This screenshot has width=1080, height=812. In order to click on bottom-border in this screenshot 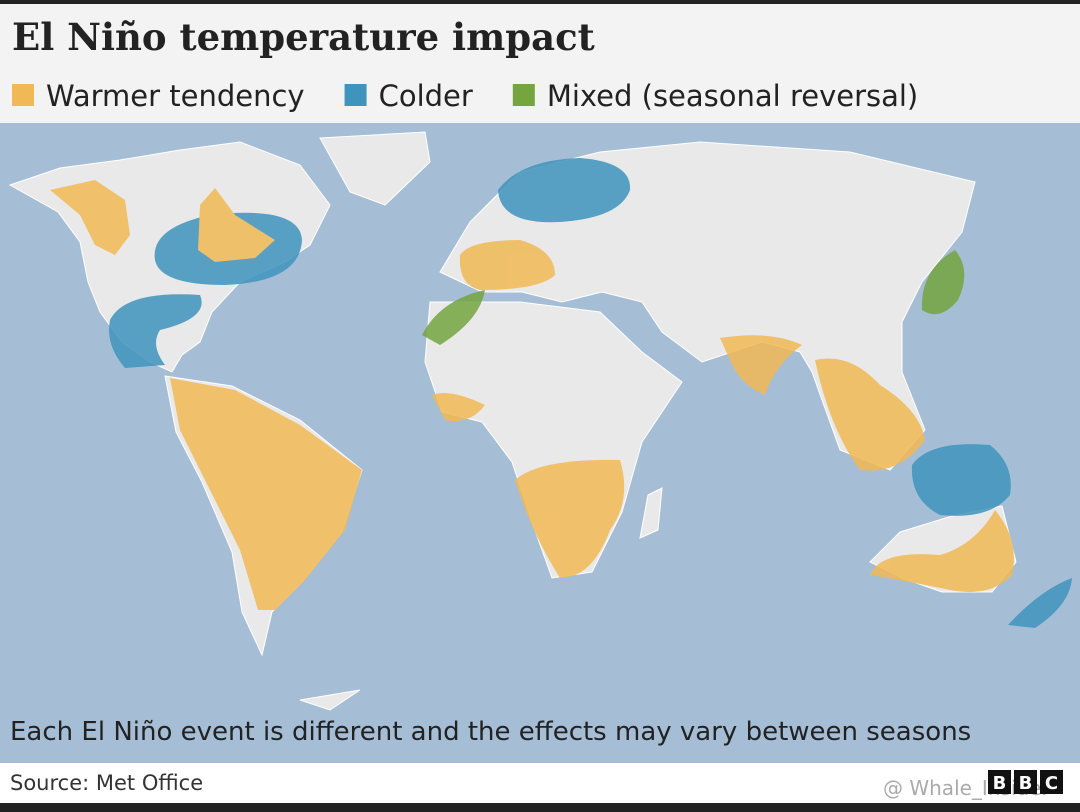, I will do `click(540, 807)`.